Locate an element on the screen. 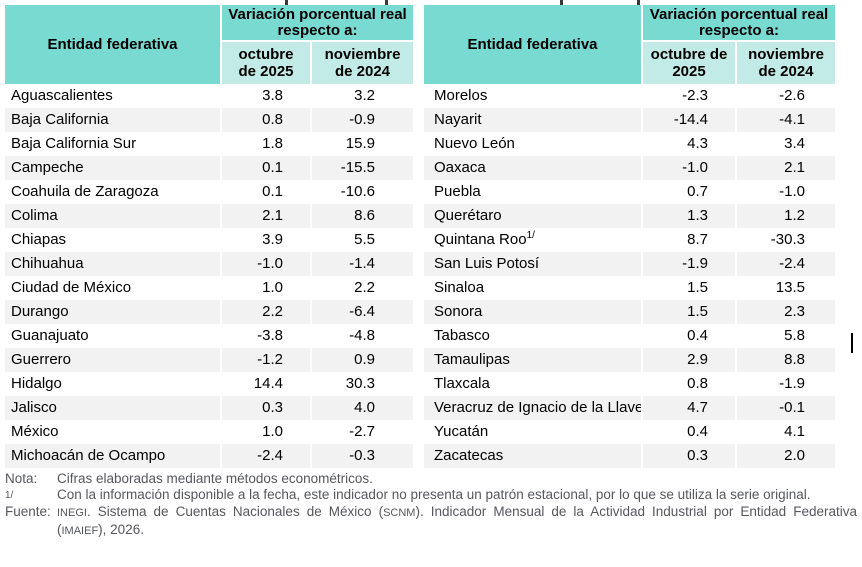  october-value: -2.3 is located at coordinates (695, 95).